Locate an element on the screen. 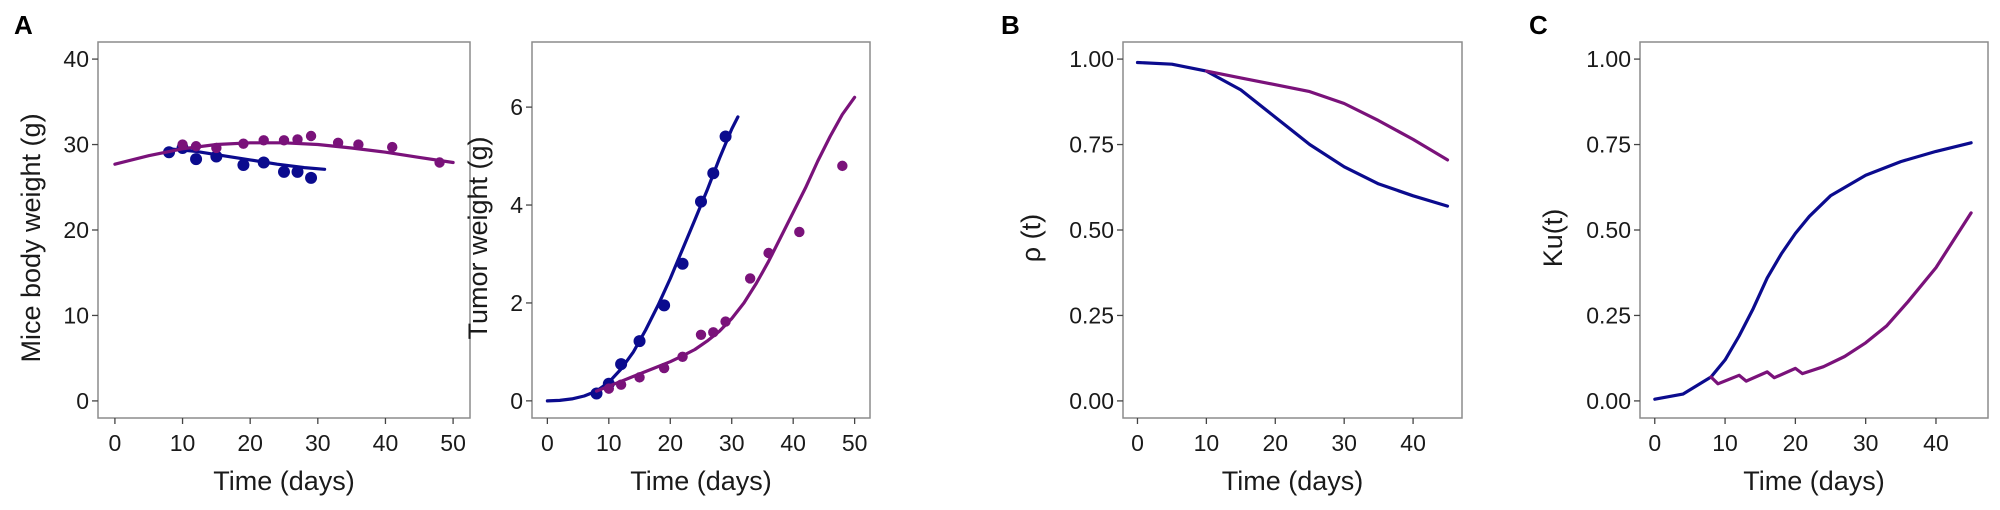 Image resolution: width=2000 pixels, height=510 pixels. y-tick-label: 20 is located at coordinates (76, 230).